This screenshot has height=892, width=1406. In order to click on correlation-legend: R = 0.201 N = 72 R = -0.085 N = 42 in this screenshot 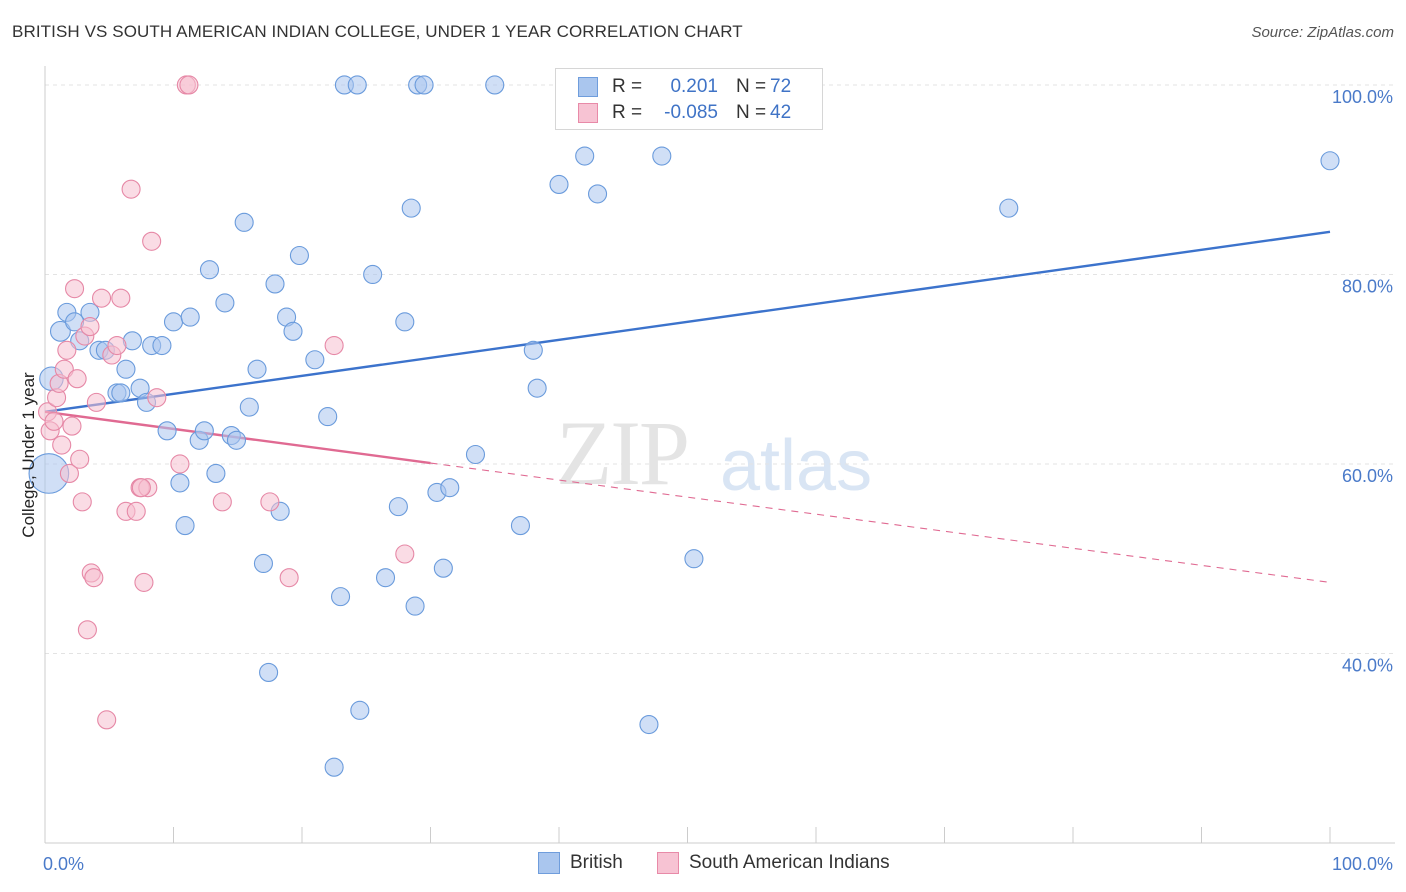, I will do `click(689, 99)`.